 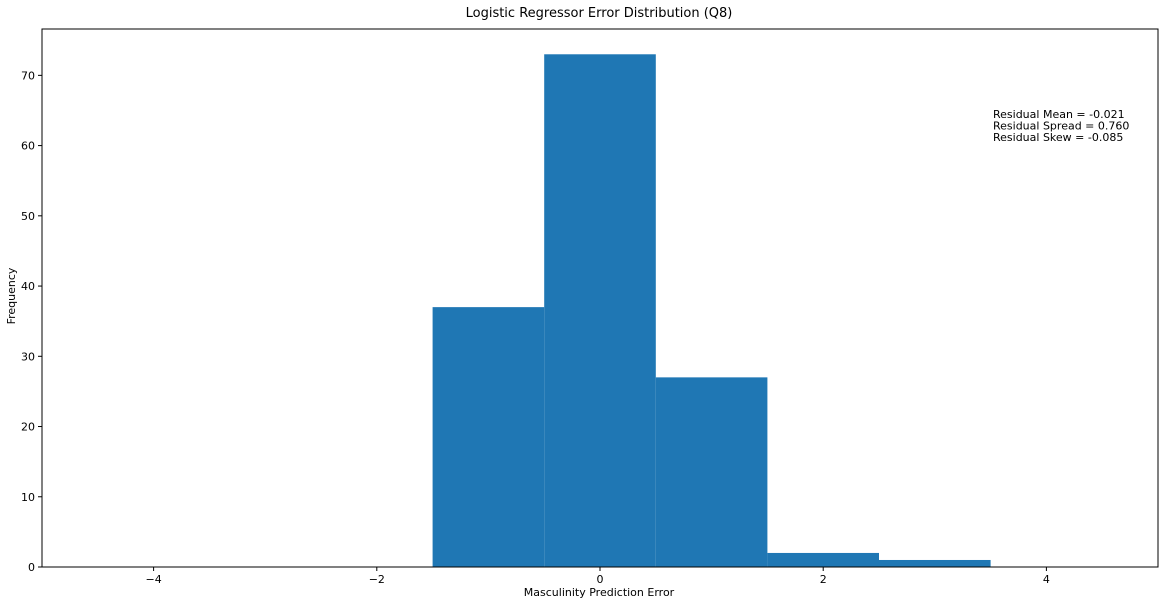 I want to click on y-tick-label-2: 20, so click(x=28, y=427).